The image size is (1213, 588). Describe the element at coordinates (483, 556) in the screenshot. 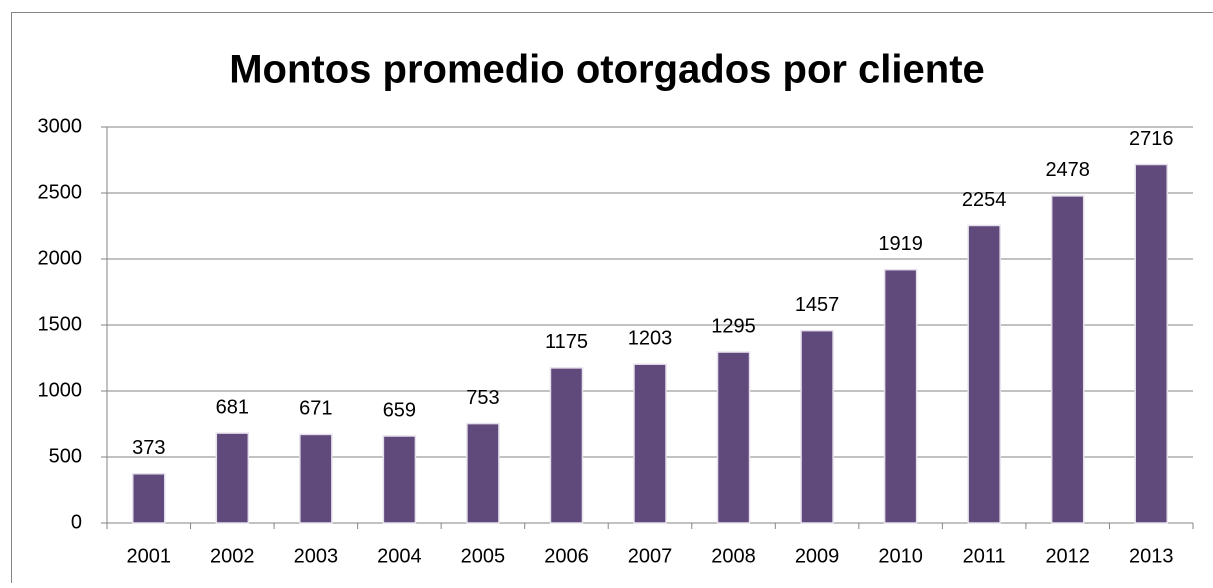

I see `x-tick-label: 2005` at that location.